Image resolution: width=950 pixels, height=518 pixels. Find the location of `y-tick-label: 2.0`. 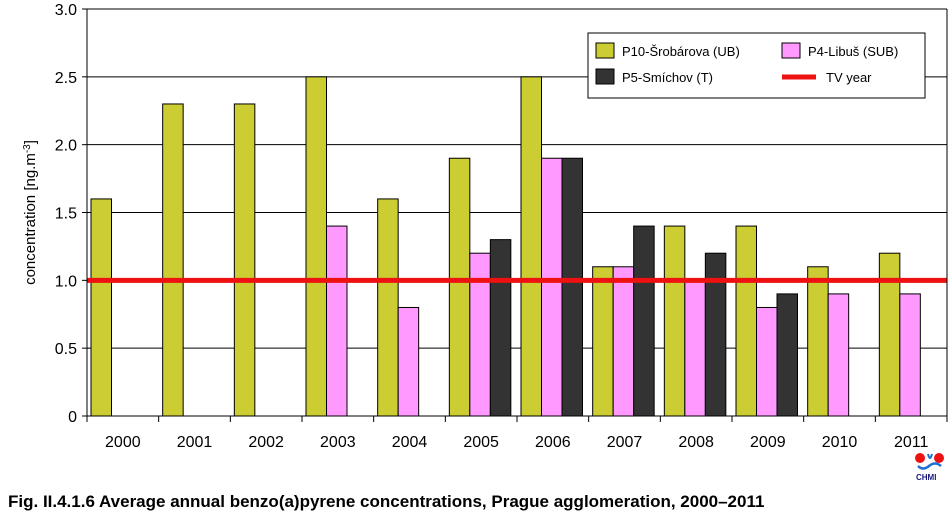

y-tick-label: 2.0 is located at coordinates (66, 146).